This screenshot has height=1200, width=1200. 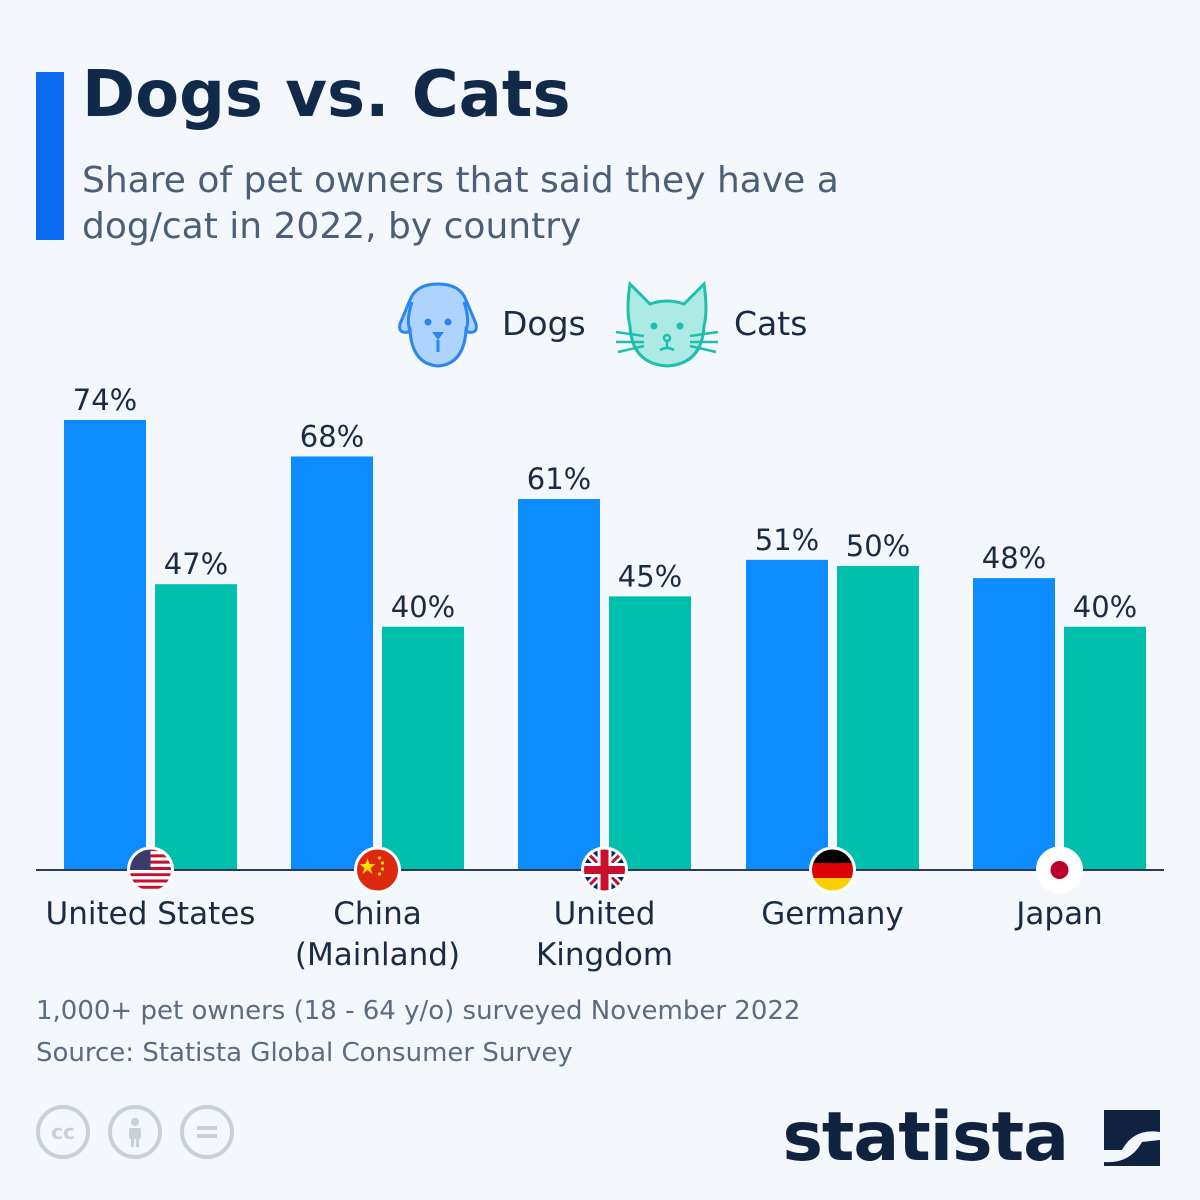 What do you see at coordinates (326, 95) in the screenshot?
I see `chart-title: Dogs vs. Cats` at bounding box center [326, 95].